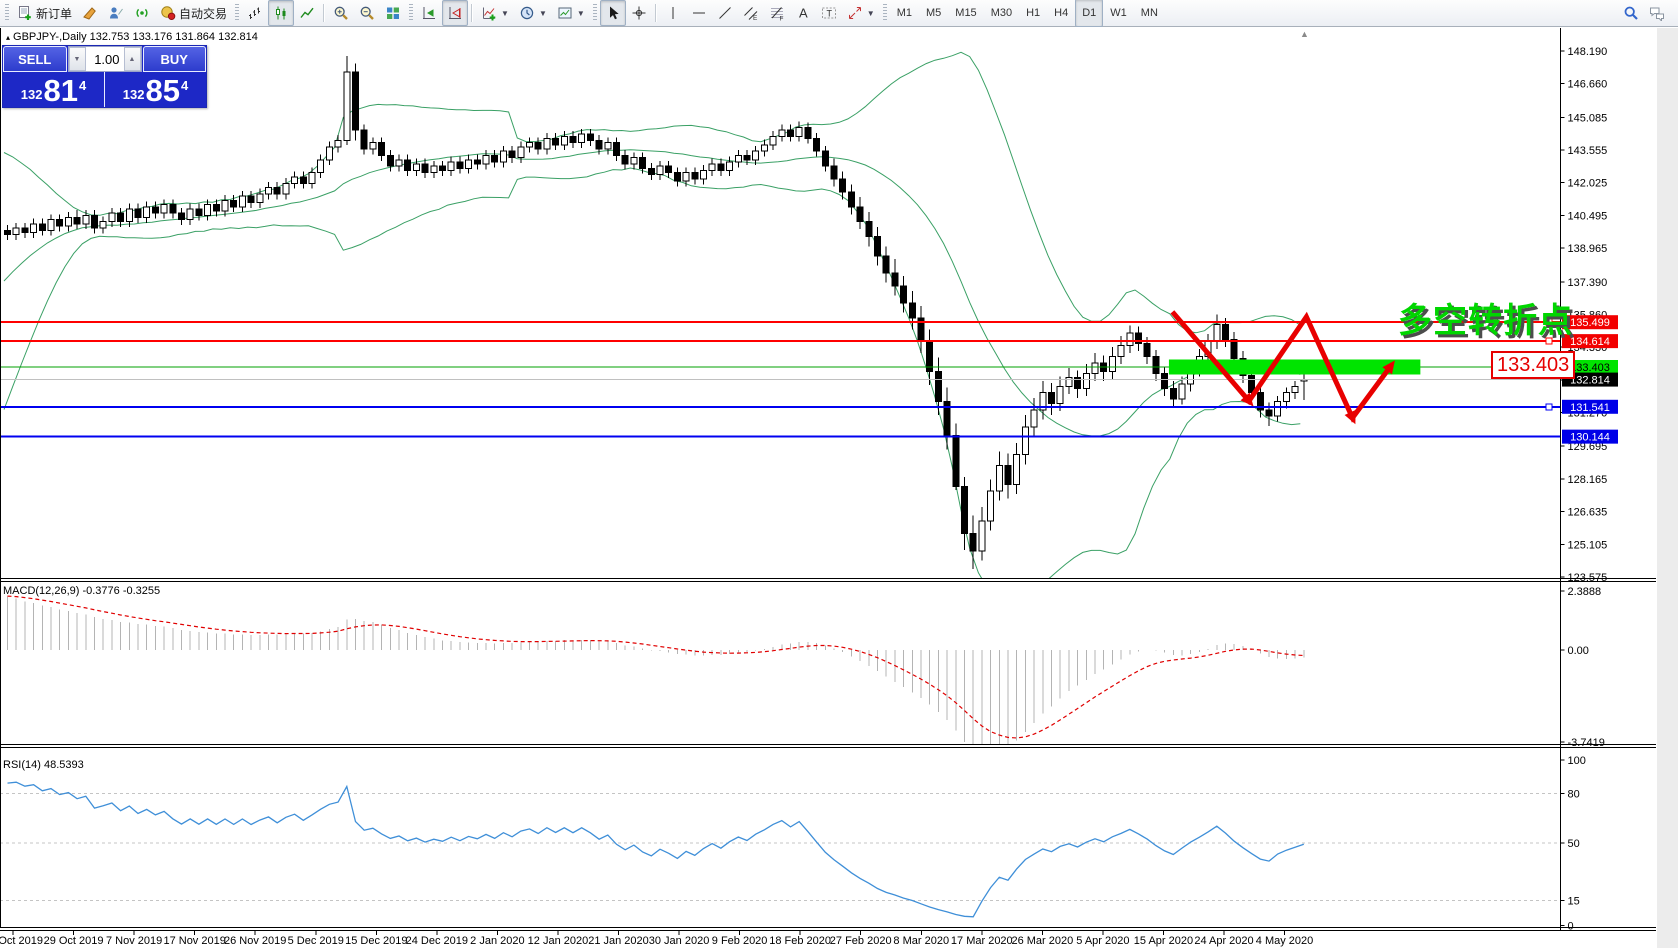 Image resolution: width=1678 pixels, height=948 pixels. Describe the element at coordinates (162, 90) in the screenshot. I see `buy-price-big: 85` at that location.